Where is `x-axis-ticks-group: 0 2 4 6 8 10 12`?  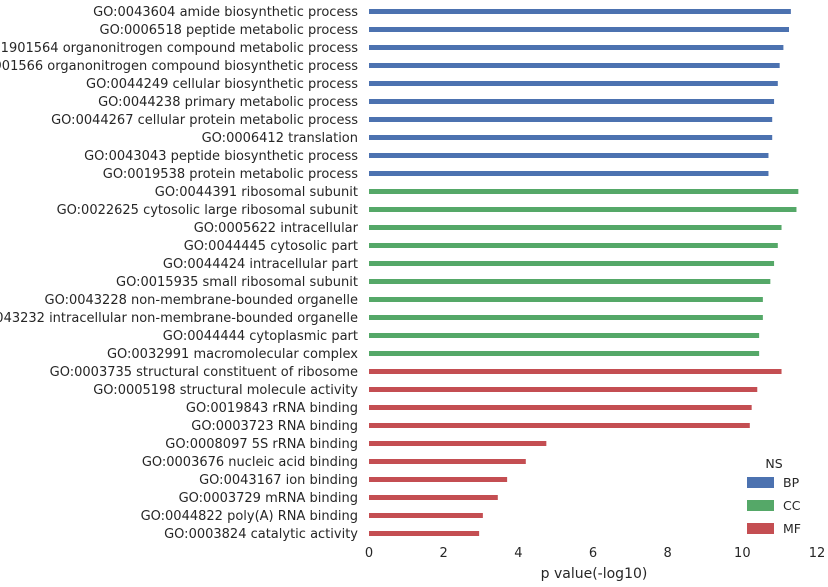 x-axis-ticks-group: 0 2 4 6 8 10 12 is located at coordinates (595, 553).